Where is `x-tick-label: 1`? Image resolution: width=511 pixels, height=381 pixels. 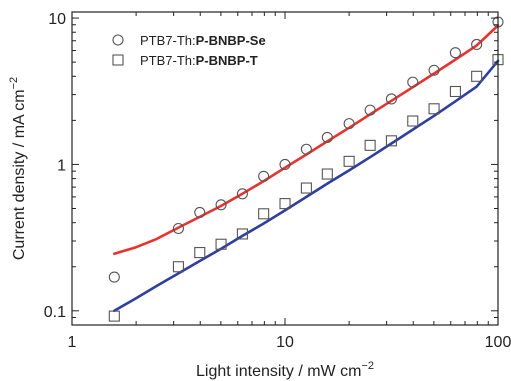 x-tick-label: 1 is located at coordinates (72, 342).